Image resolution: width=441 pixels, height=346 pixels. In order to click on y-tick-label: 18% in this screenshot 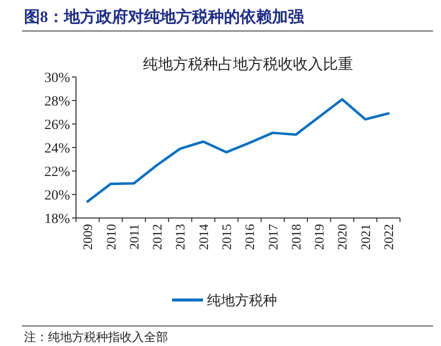, I will do `click(57, 219)`.